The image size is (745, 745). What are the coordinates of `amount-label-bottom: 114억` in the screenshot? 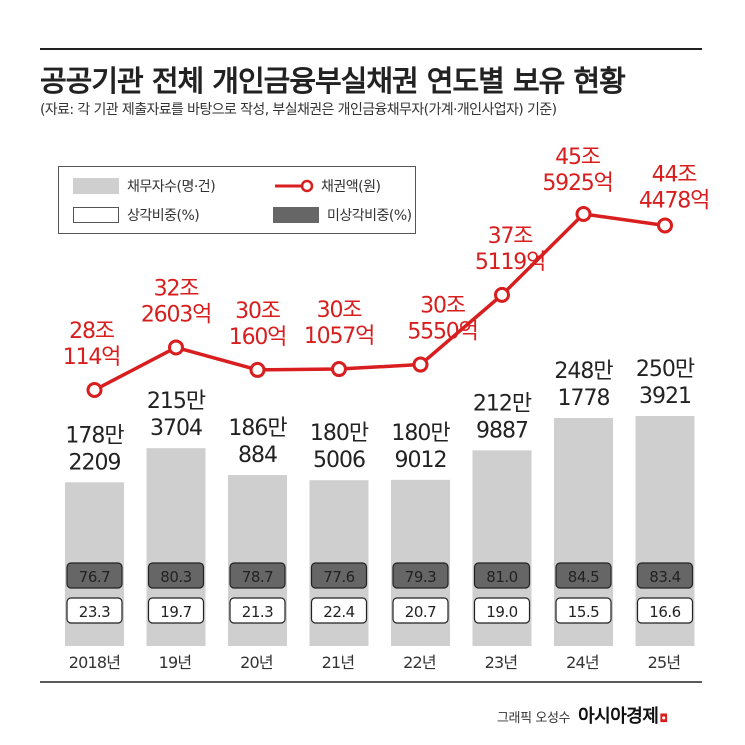 It's located at (91, 357).